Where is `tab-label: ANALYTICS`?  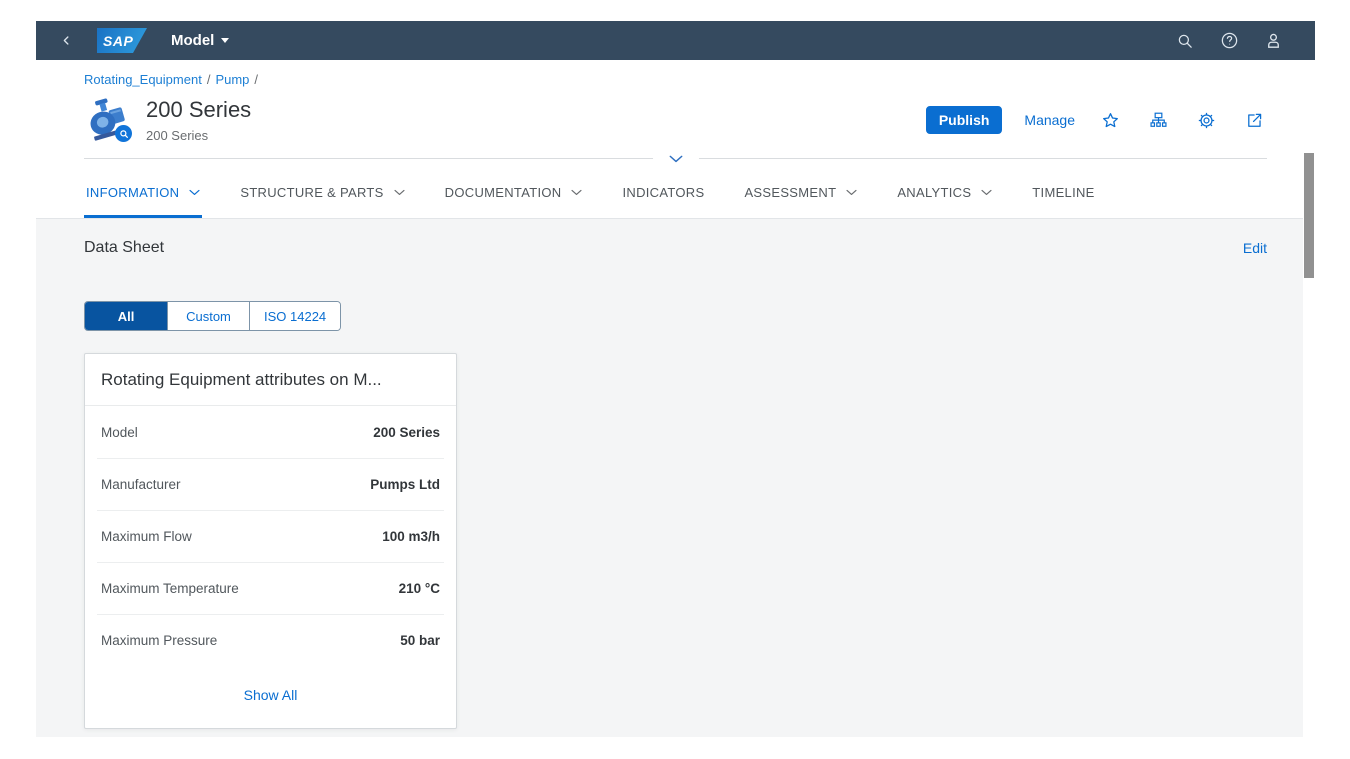 tab-label: ANALYTICS is located at coordinates (934, 193).